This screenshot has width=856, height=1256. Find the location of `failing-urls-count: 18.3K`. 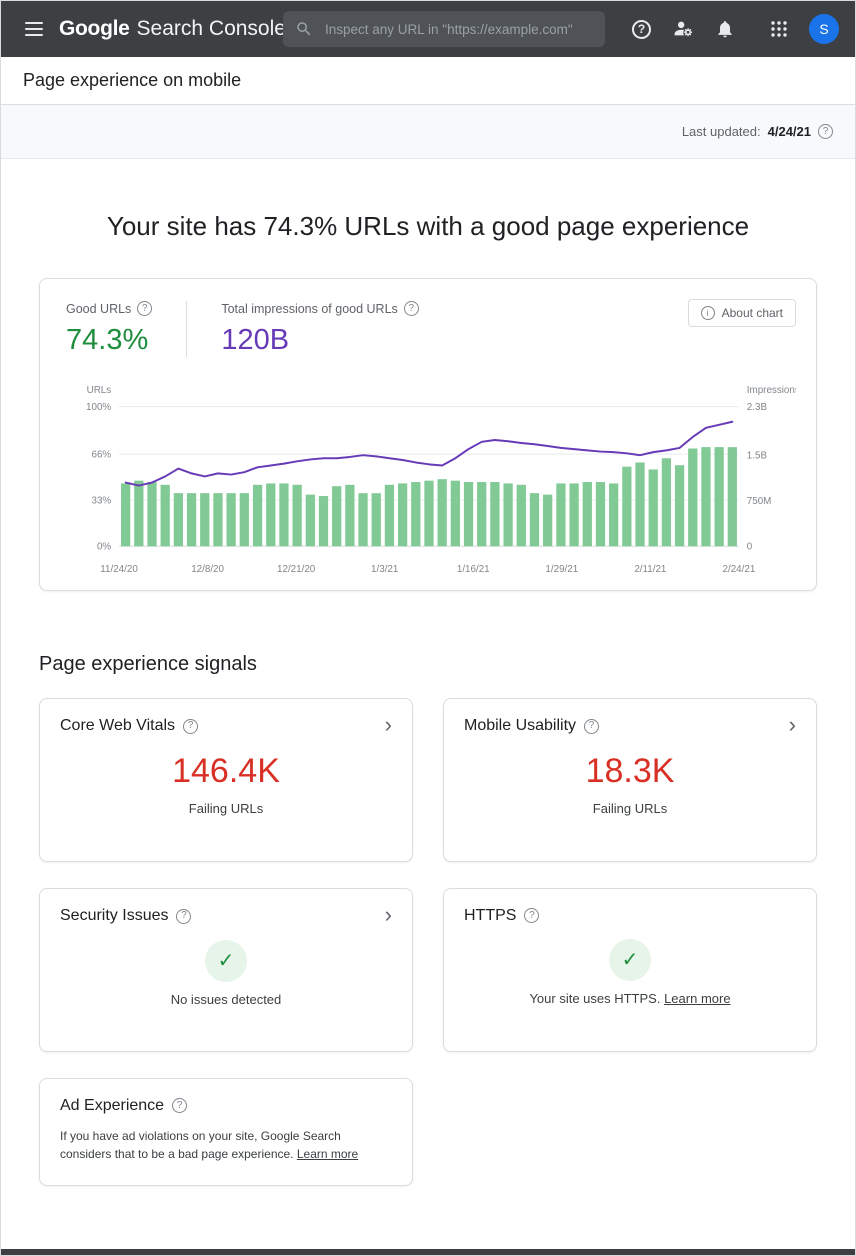

failing-urls-count: 18.3K is located at coordinates (630, 770).